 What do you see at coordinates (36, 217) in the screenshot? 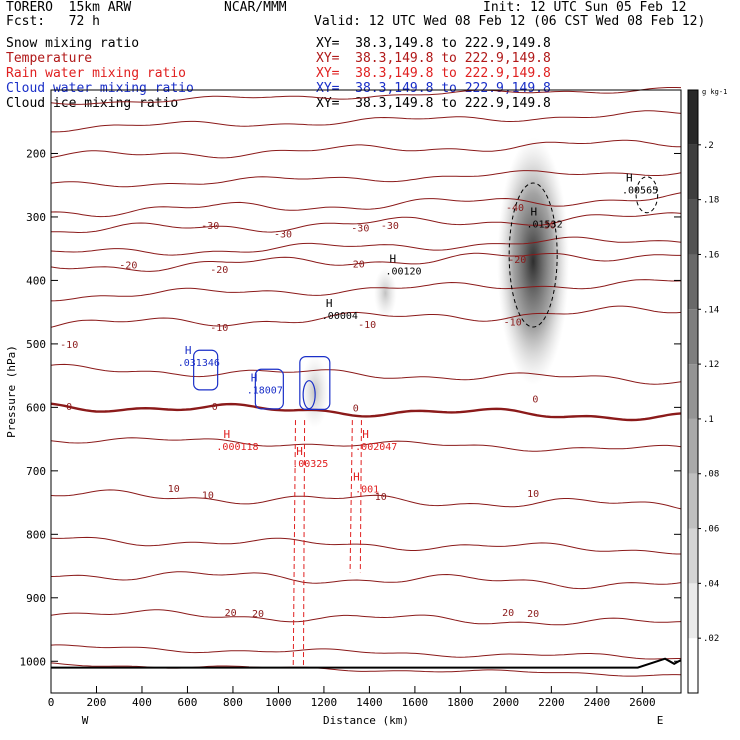
I see `y-tick-label: 300` at bounding box center [36, 217].